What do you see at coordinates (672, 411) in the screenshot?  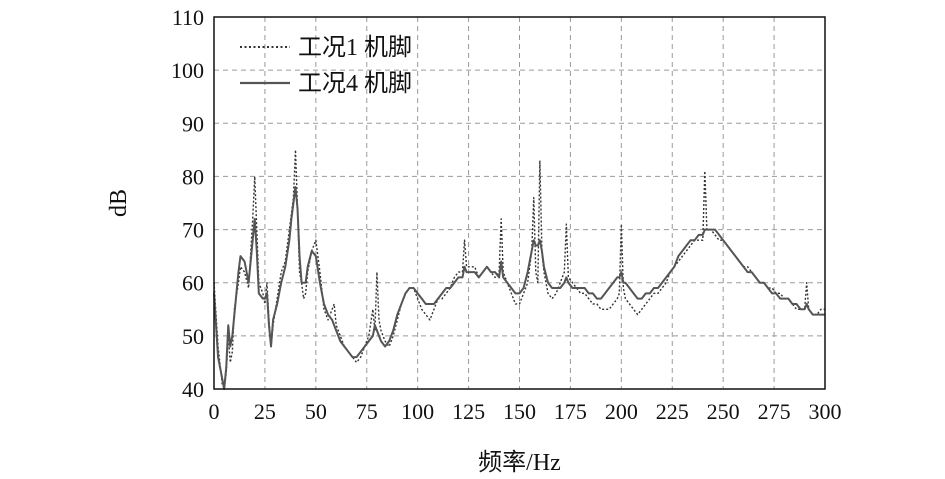 I see `x-tick-label: 225` at bounding box center [672, 411].